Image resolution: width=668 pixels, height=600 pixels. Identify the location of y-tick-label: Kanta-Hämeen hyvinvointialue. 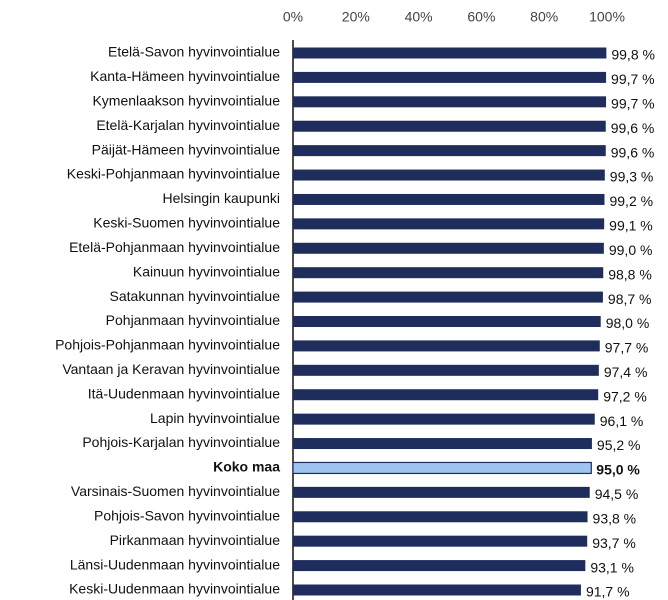
(185, 76).